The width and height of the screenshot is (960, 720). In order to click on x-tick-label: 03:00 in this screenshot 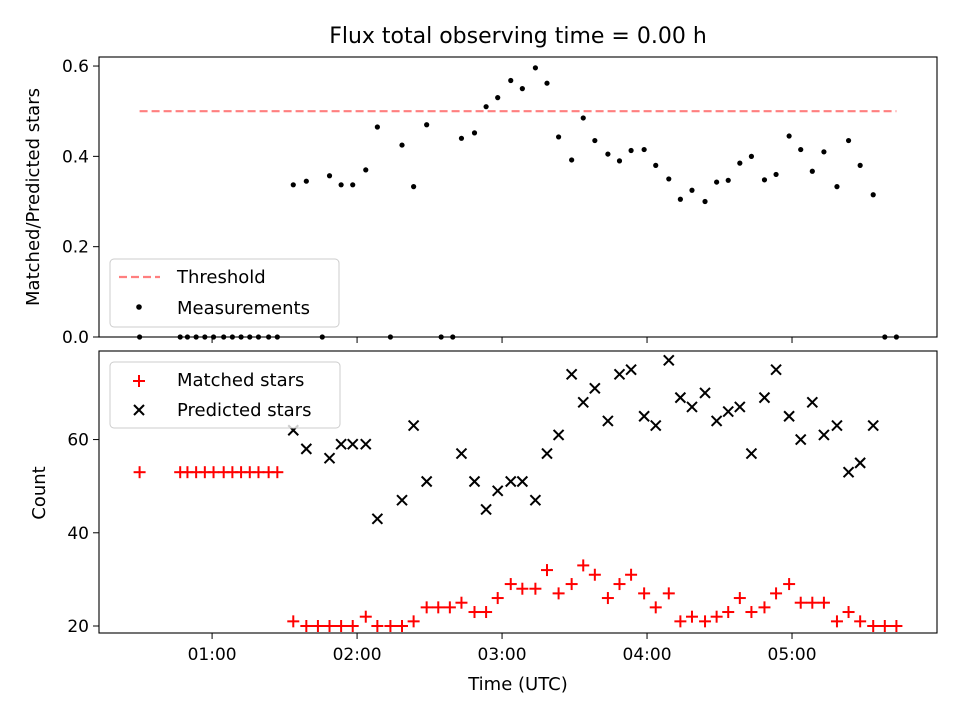, I will do `click(502, 655)`.